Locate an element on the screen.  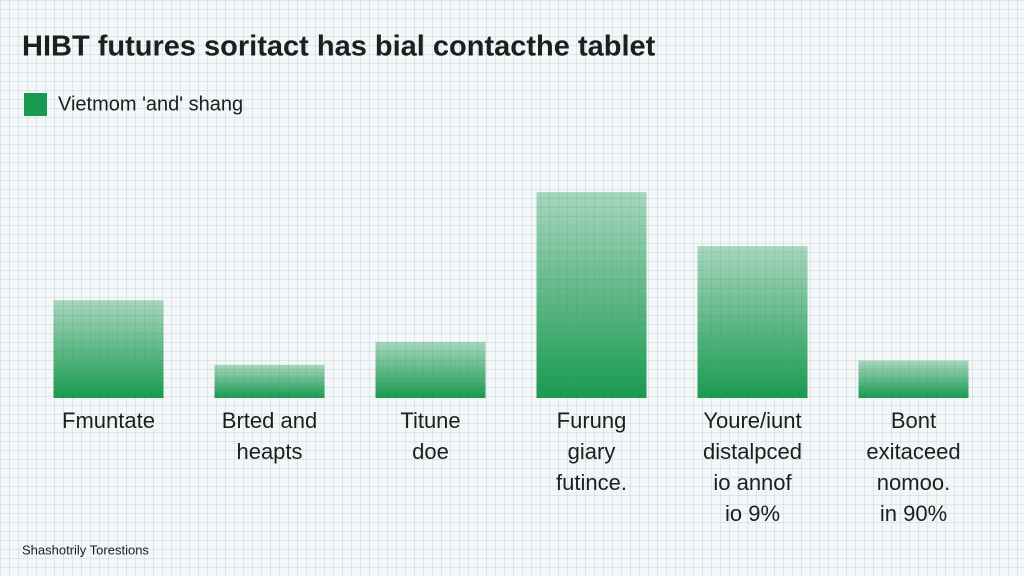
x-tick-label: Youre/iunt is located at coordinates (752, 420).